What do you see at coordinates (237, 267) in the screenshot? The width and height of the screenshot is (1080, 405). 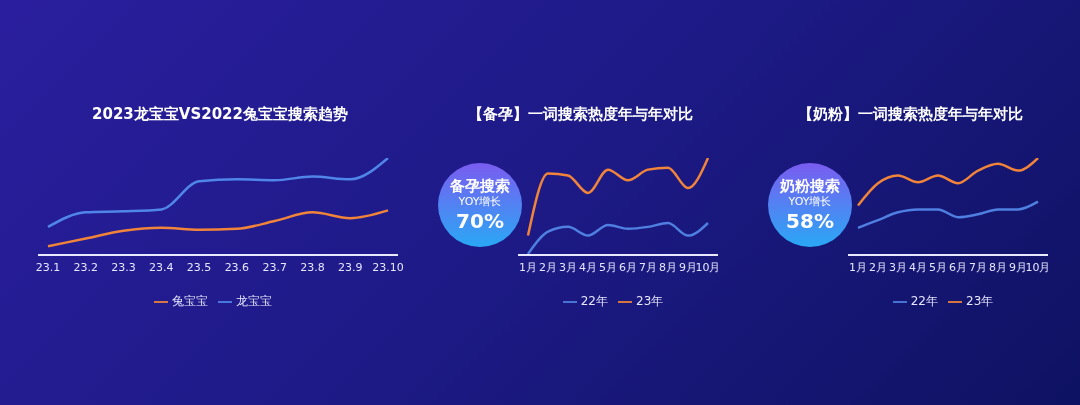 I see `x-tick-label: 23.6` at bounding box center [237, 267].